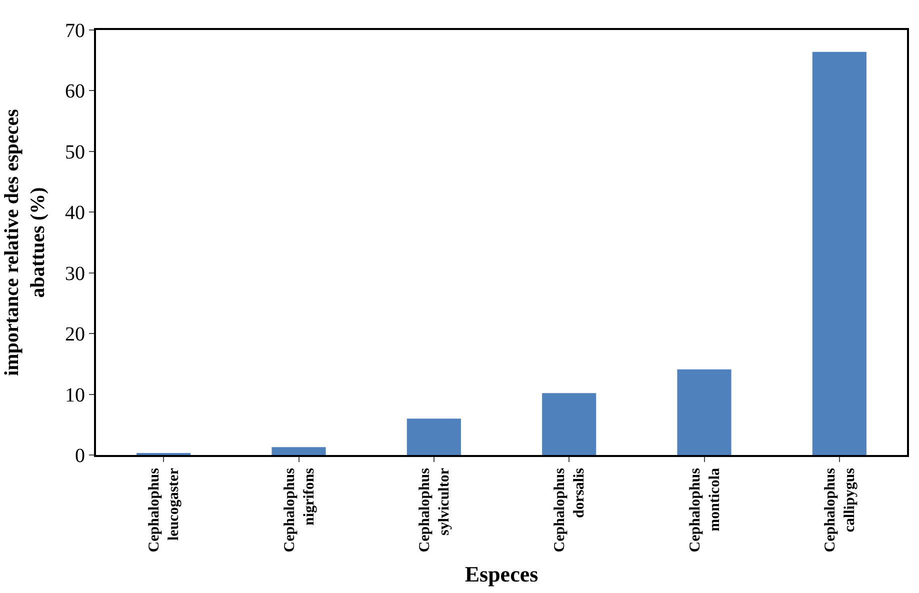 Image resolution: width=919 pixels, height=593 pixels. I want to click on x-tick-label: Cephalophus dorsalis, so click(570, 510).